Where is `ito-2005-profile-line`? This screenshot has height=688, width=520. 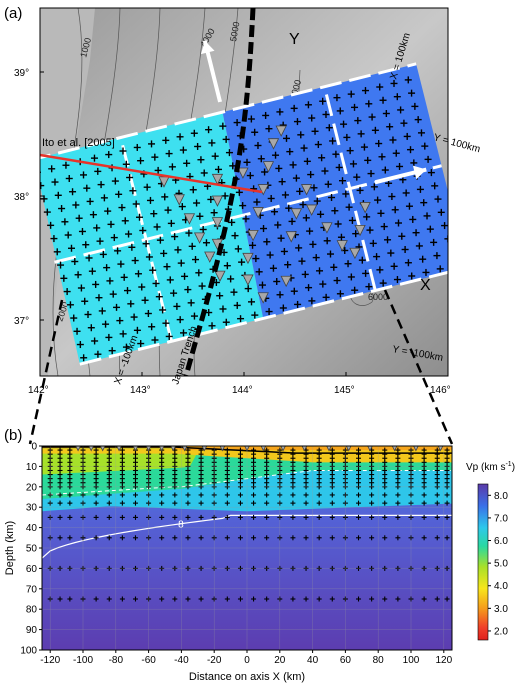
ito-2005-profile-line is located at coordinates (151, 173).